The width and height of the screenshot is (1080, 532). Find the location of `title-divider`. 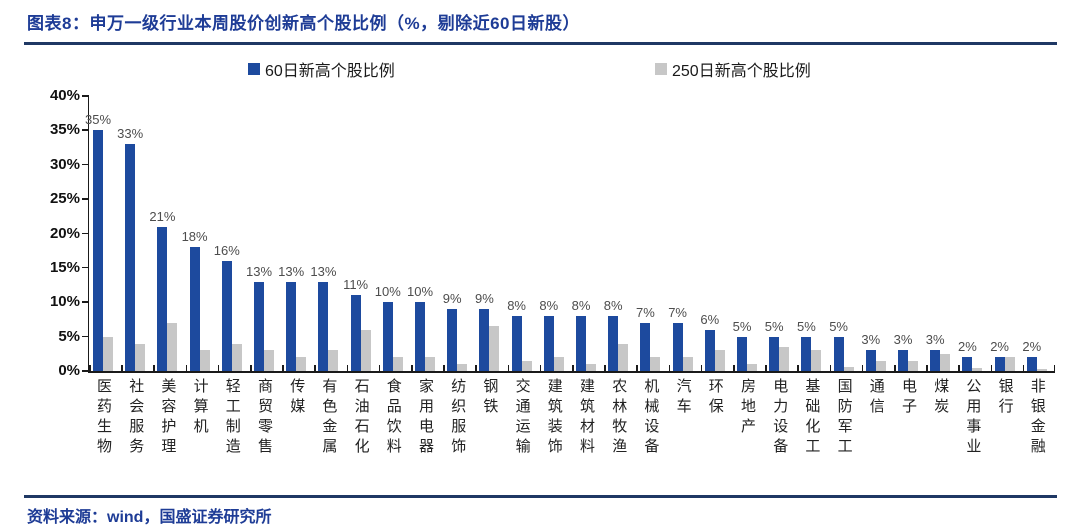

title-divider is located at coordinates (540, 43).